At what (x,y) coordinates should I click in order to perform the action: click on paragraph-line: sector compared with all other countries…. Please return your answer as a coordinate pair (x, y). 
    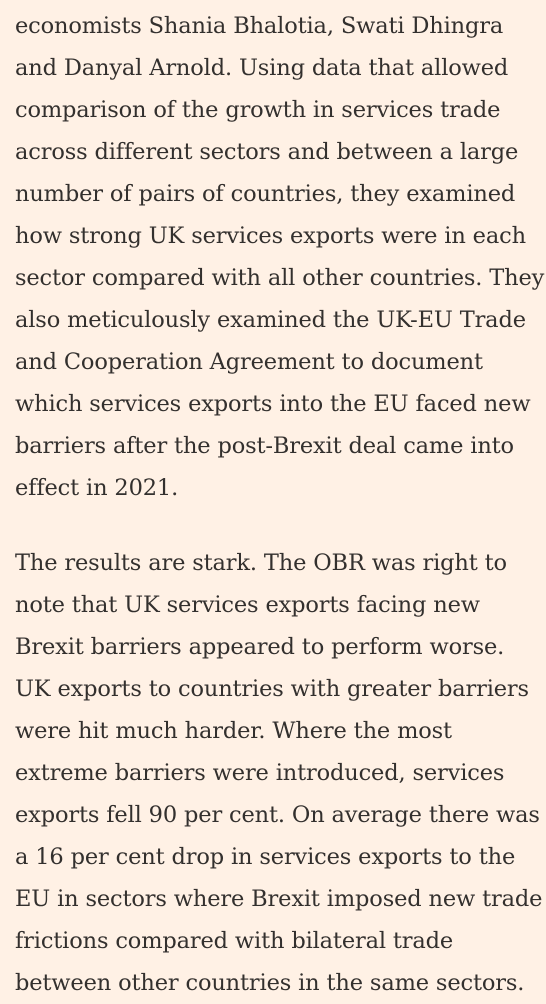
    Looking at the image, I should click on (280, 278).